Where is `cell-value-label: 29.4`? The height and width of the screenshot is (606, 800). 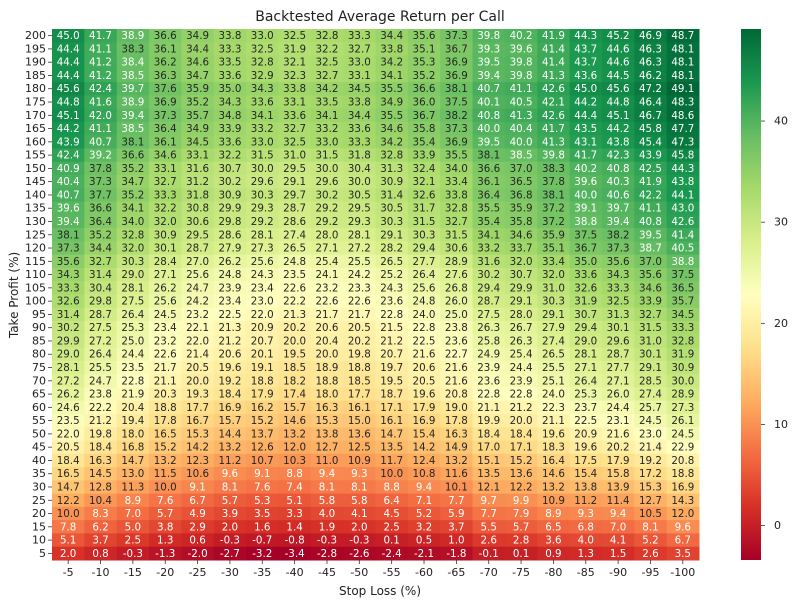 cell-value-label: 29.4 is located at coordinates (424, 249).